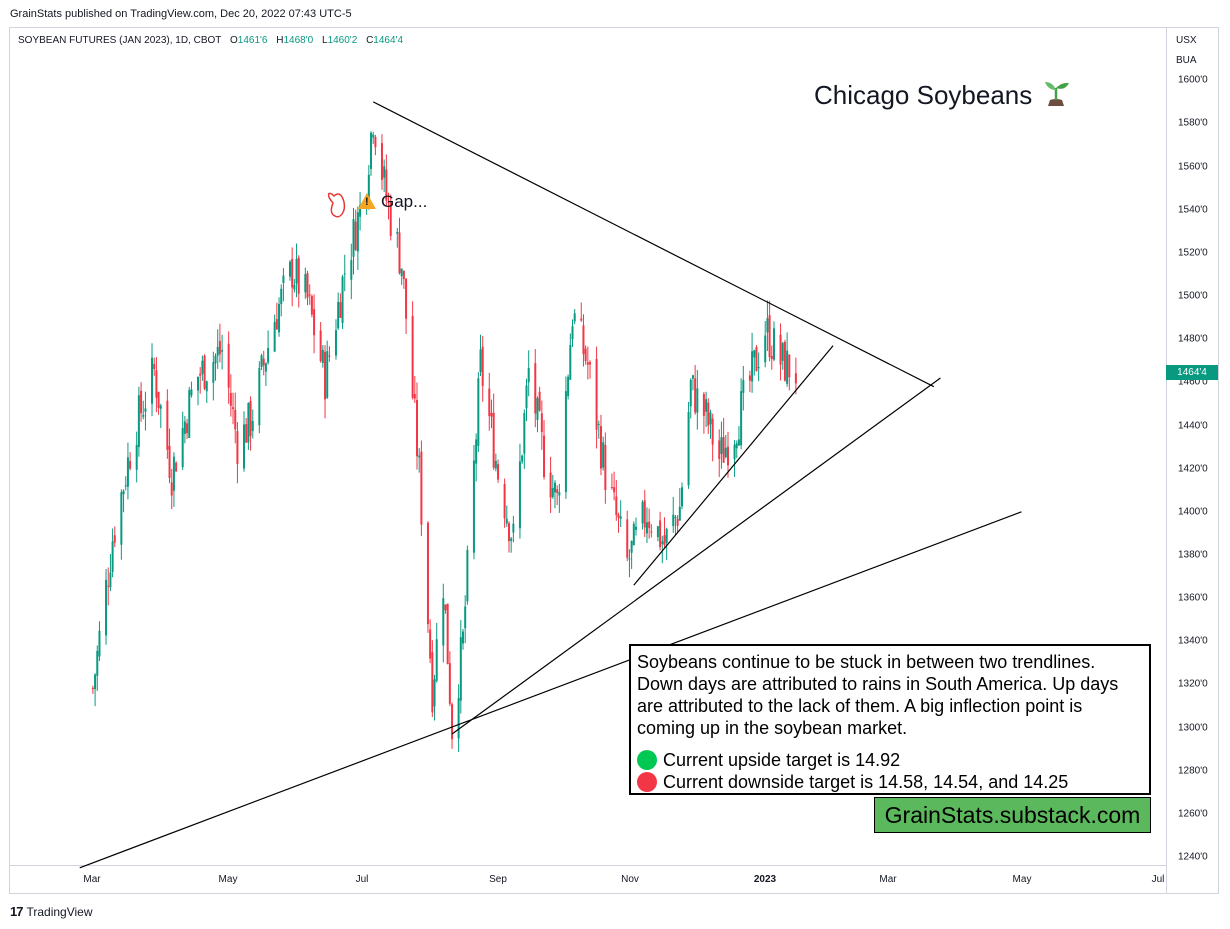 This screenshot has width=1230, height=929. What do you see at coordinates (1192, 372) in the screenshot?
I see `last-price-tag: 1464'4` at bounding box center [1192, 372].